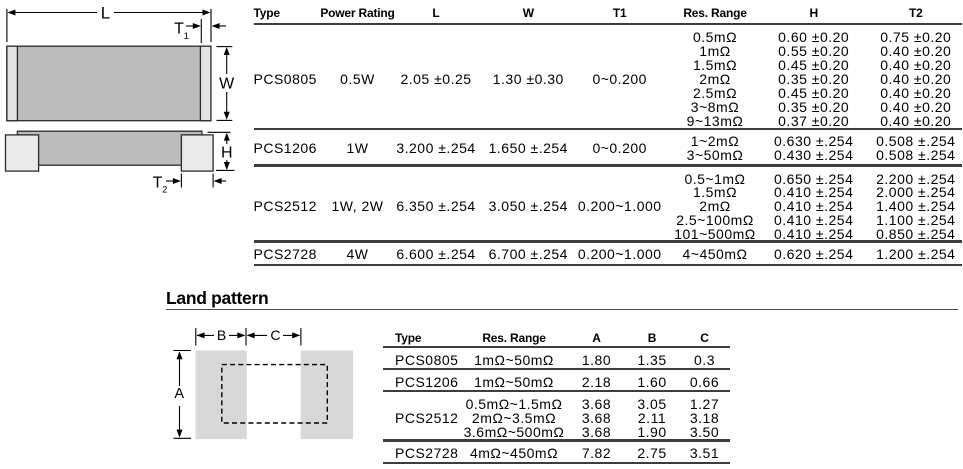  Describe the element at coordinates (221, 335) in the screenshot. I see `svg-text: B` at that location.